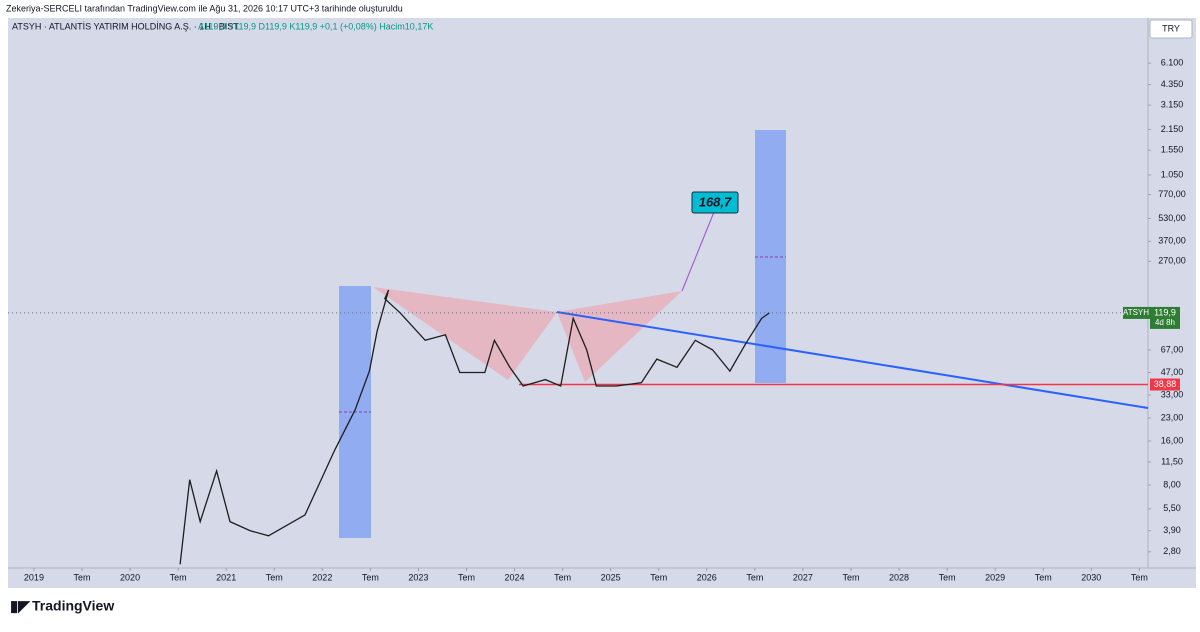 The height and width of the screenshot is (632, 1200). Describe the element at coordinates (1172, 241) in the screenshot. I see `y-tick-label: 370,00` at that location.